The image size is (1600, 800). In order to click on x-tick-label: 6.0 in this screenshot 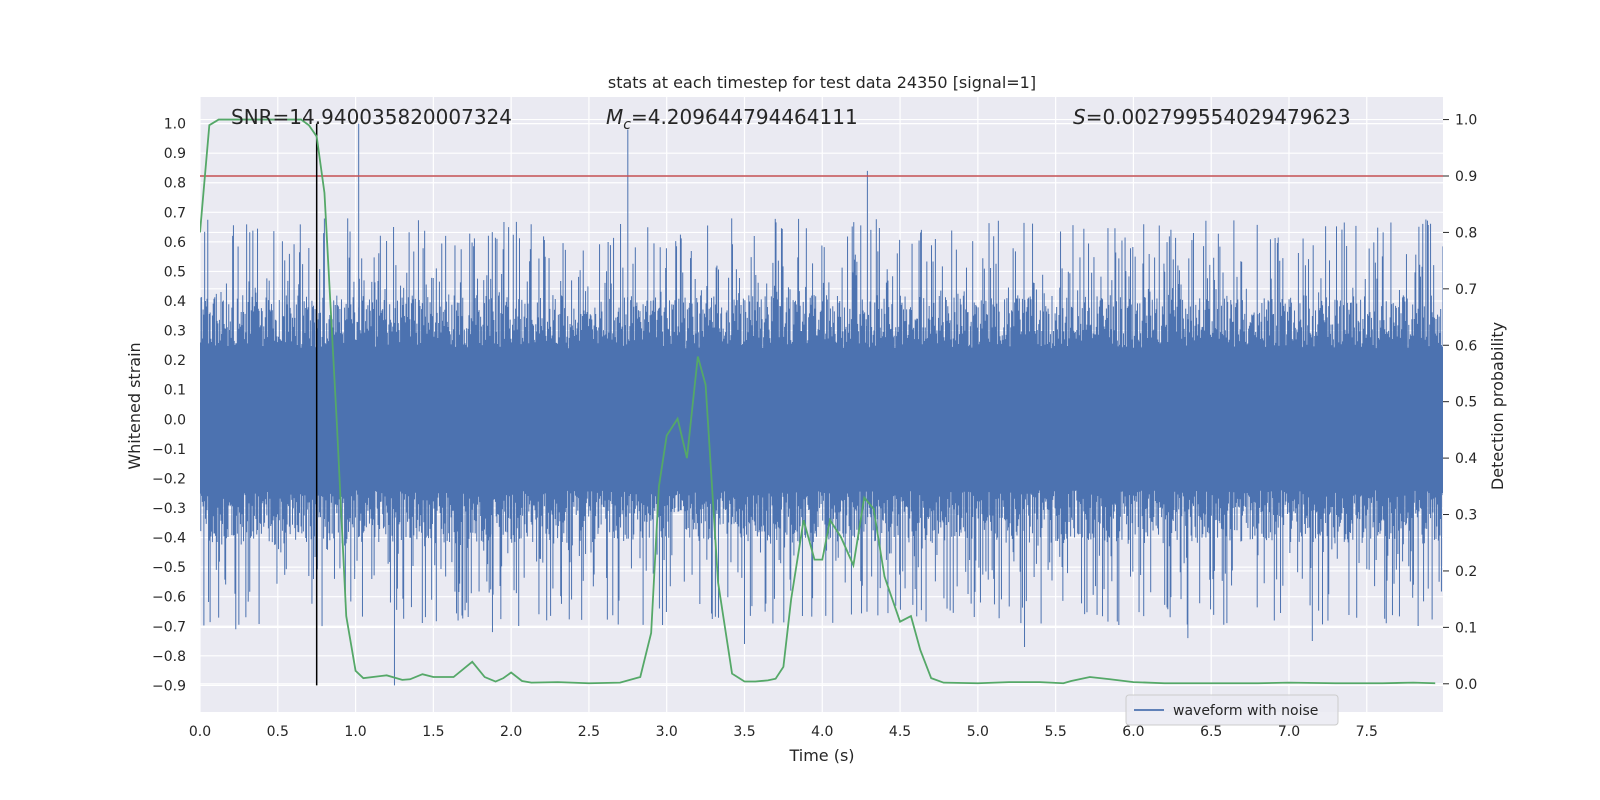, I will do `click(1133, 732)`.